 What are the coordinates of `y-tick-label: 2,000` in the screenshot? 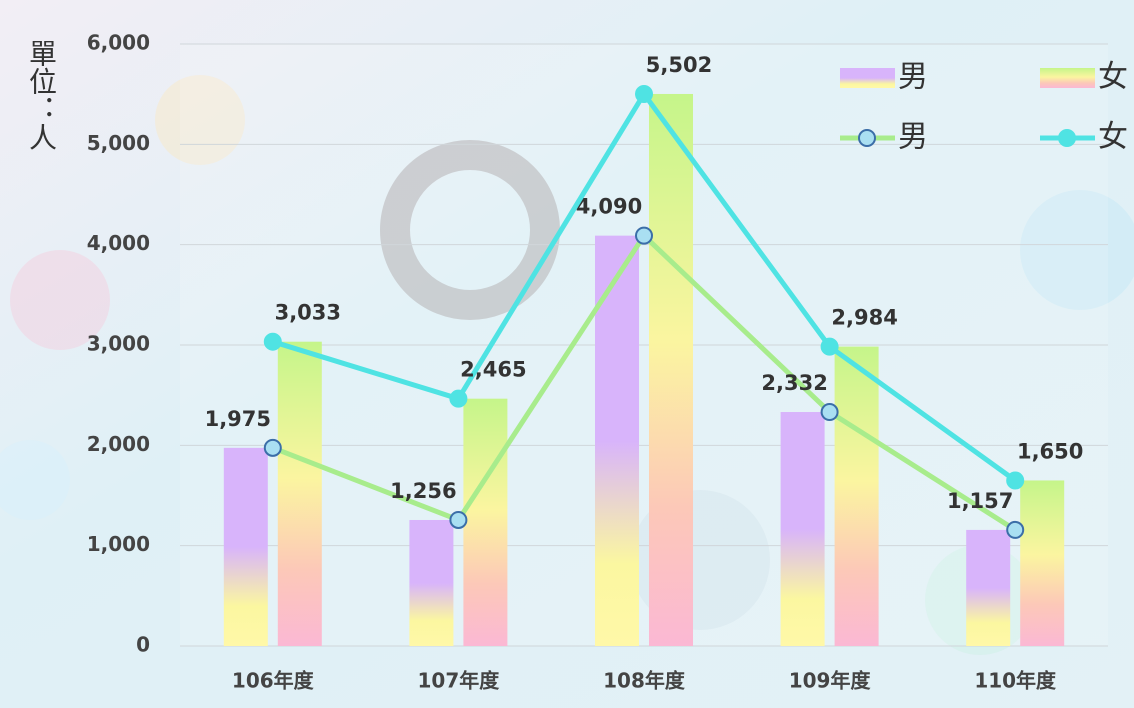 It's located at (118, 444).